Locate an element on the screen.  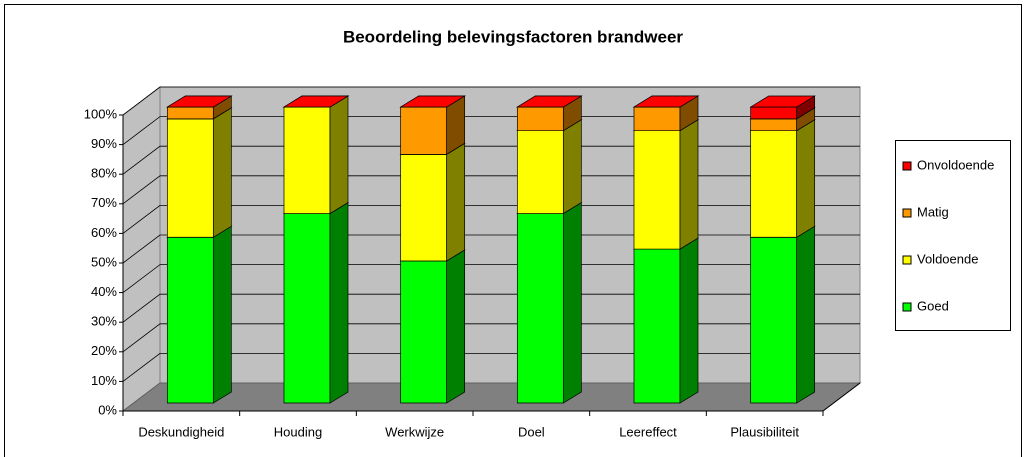
y-tick-label: 100% is located at coordinates (101, 113).